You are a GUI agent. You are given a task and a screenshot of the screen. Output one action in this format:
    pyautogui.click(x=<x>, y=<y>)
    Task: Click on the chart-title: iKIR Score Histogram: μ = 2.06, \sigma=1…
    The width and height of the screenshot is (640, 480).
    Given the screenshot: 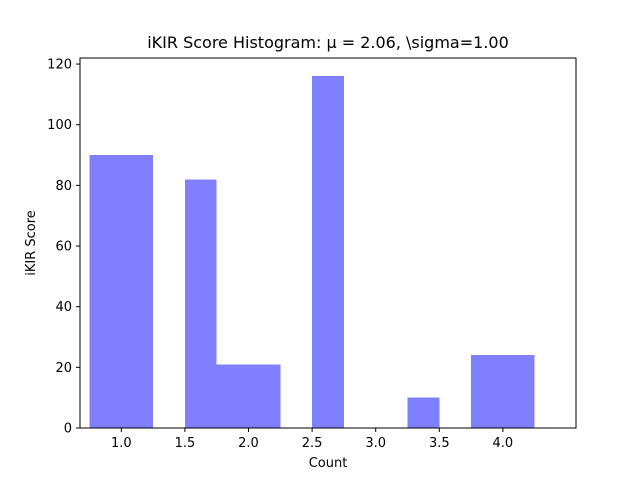 What is the action you would take?
    pyautogui.click(x=328, y=42)
    